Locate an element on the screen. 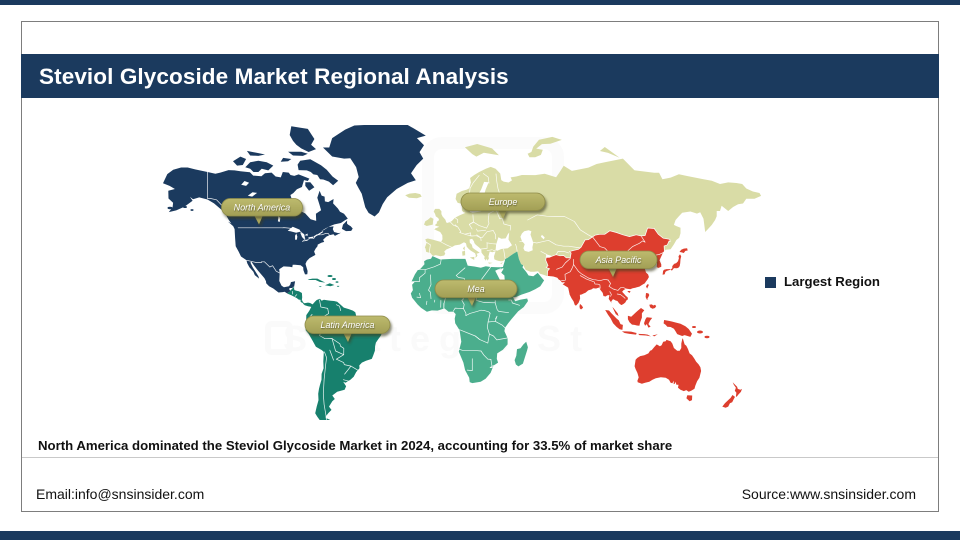  svg-text: Asia Pacific is located at coordinates (618, 260).